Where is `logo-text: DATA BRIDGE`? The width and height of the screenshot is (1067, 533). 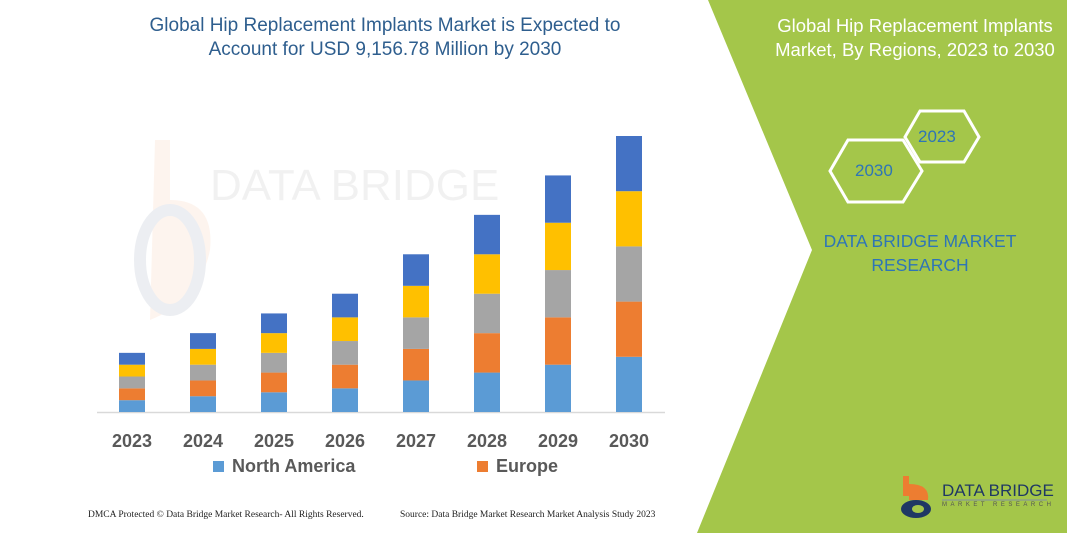 logo-text: DATA BRIDGE is located at coordinates (998, 490).